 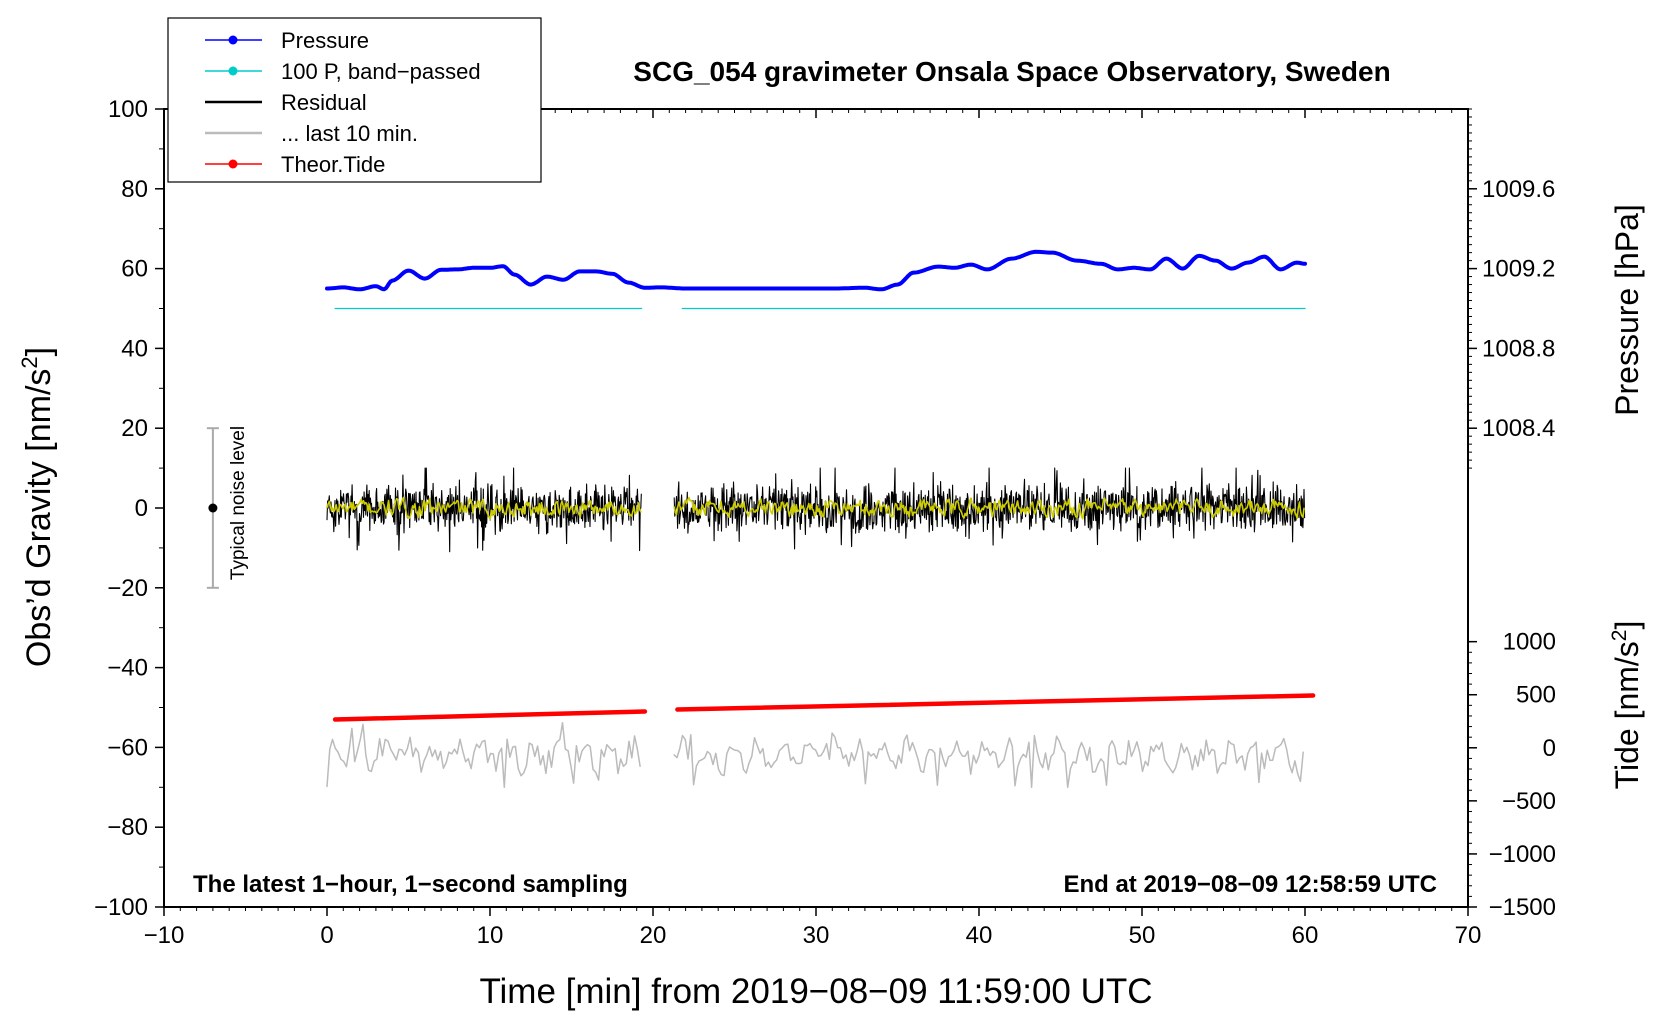 I want to click on tide-tick-label: −1000, so click(x=1522, y=854).